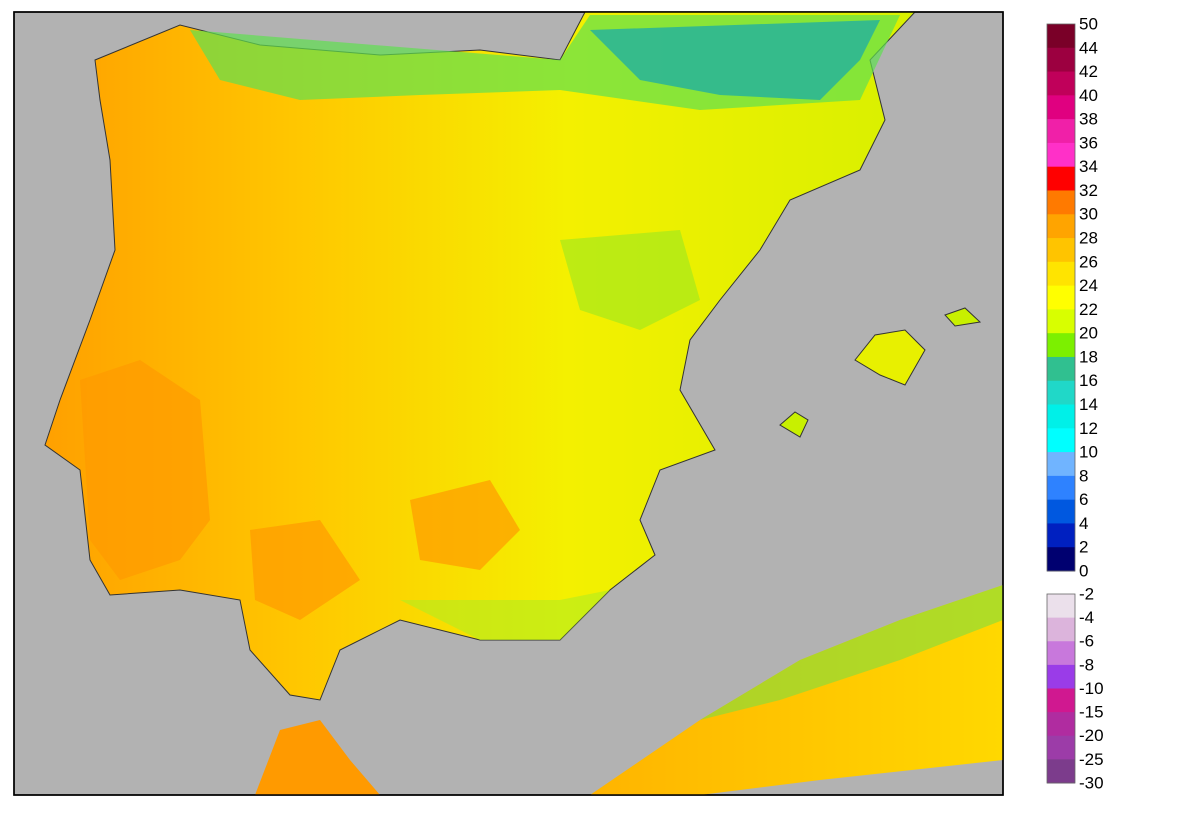 The image size is (1200, 816). I want to click on legend-label: -6, so click(1086, 641).